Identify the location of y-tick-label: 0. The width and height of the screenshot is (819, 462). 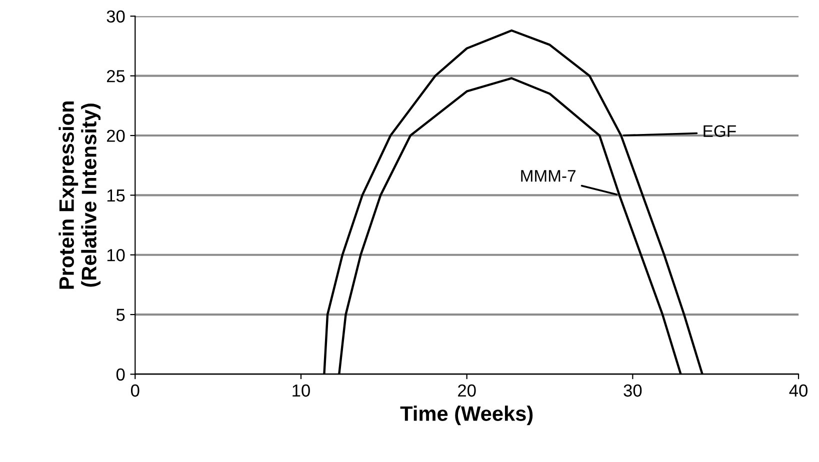
(120, 374).